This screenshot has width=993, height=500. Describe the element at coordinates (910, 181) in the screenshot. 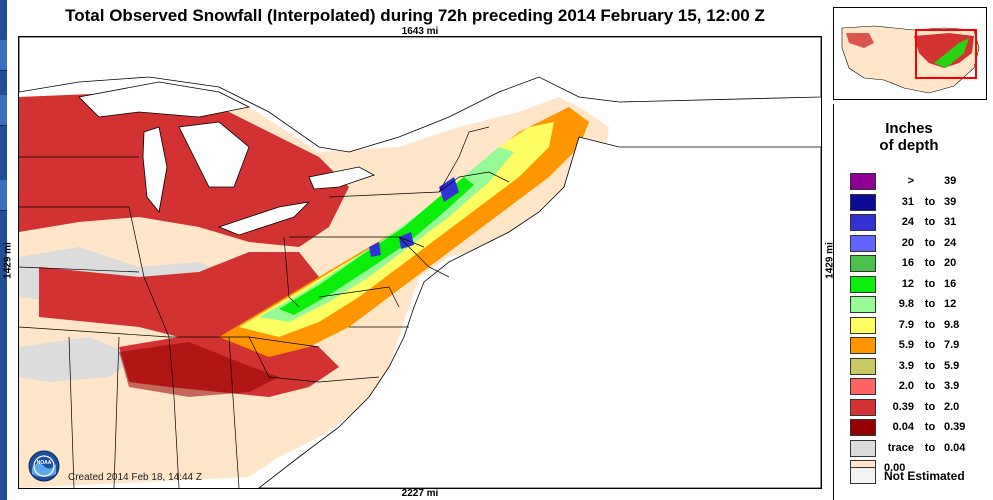

I see `legend-range-low: >` at that location.